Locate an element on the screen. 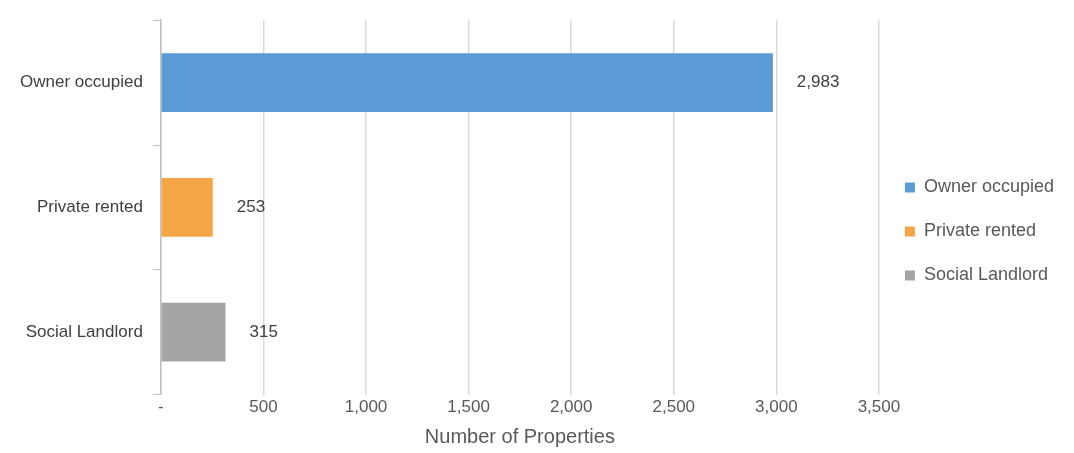  data-label: 2,983 is located at coordinates (818, 82).